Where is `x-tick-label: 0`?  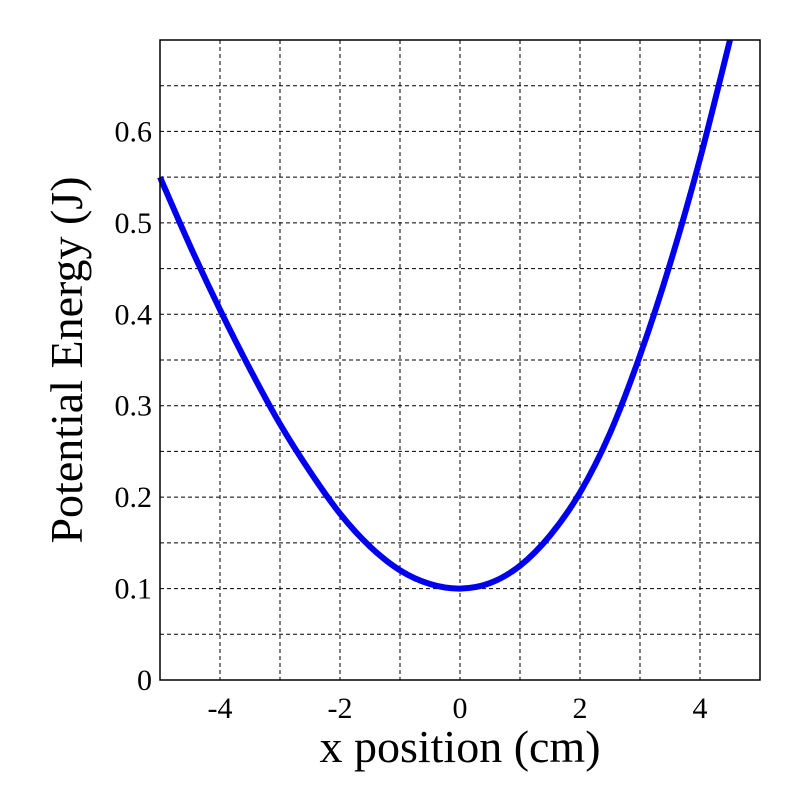
x-tick-label: 0 is located at coordinates (460, 708).